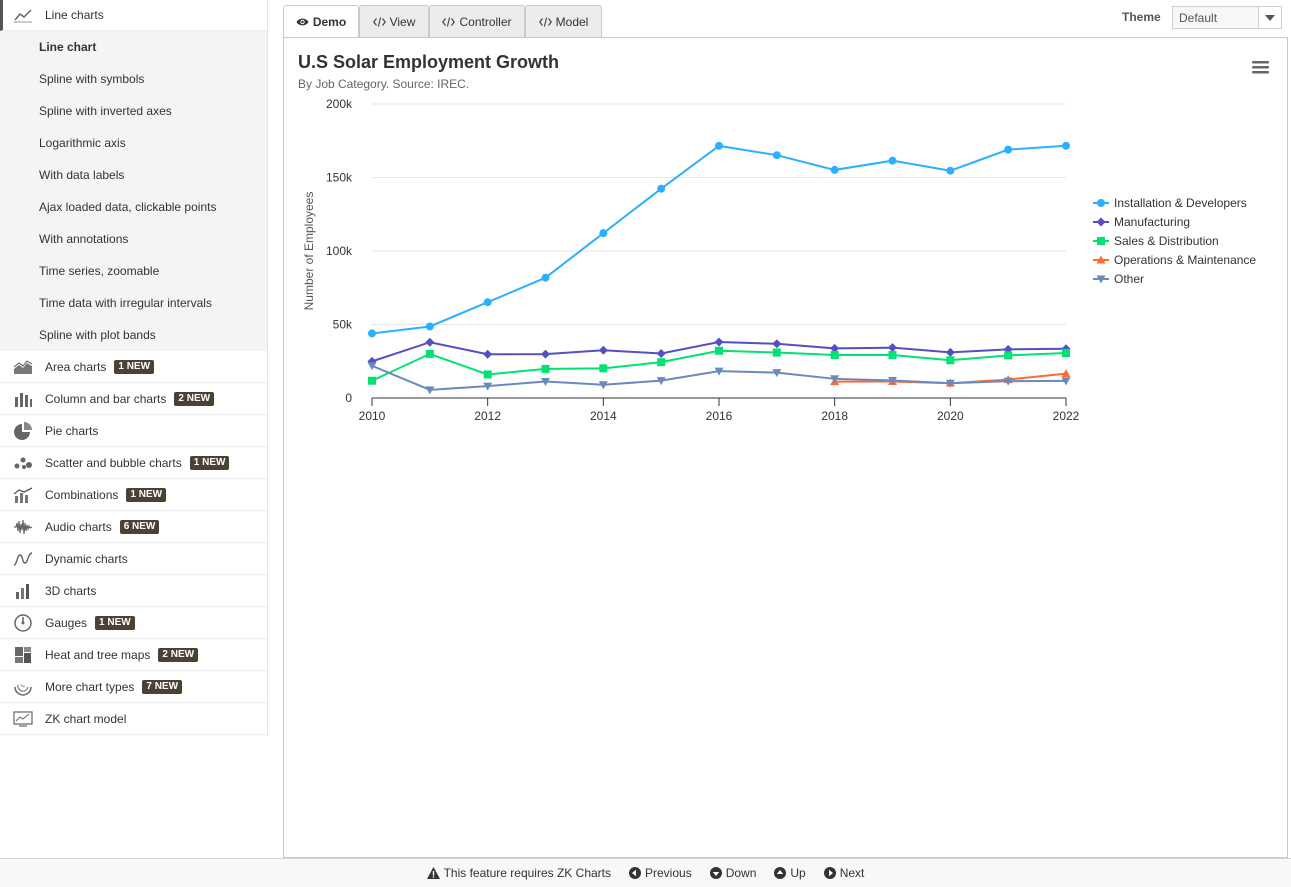 The image size is (1291, 887). What do you see at coordinates (162, 686) in the screenshot?
I see `new-badge: 7 NEW` at bounding box center [162, 686].